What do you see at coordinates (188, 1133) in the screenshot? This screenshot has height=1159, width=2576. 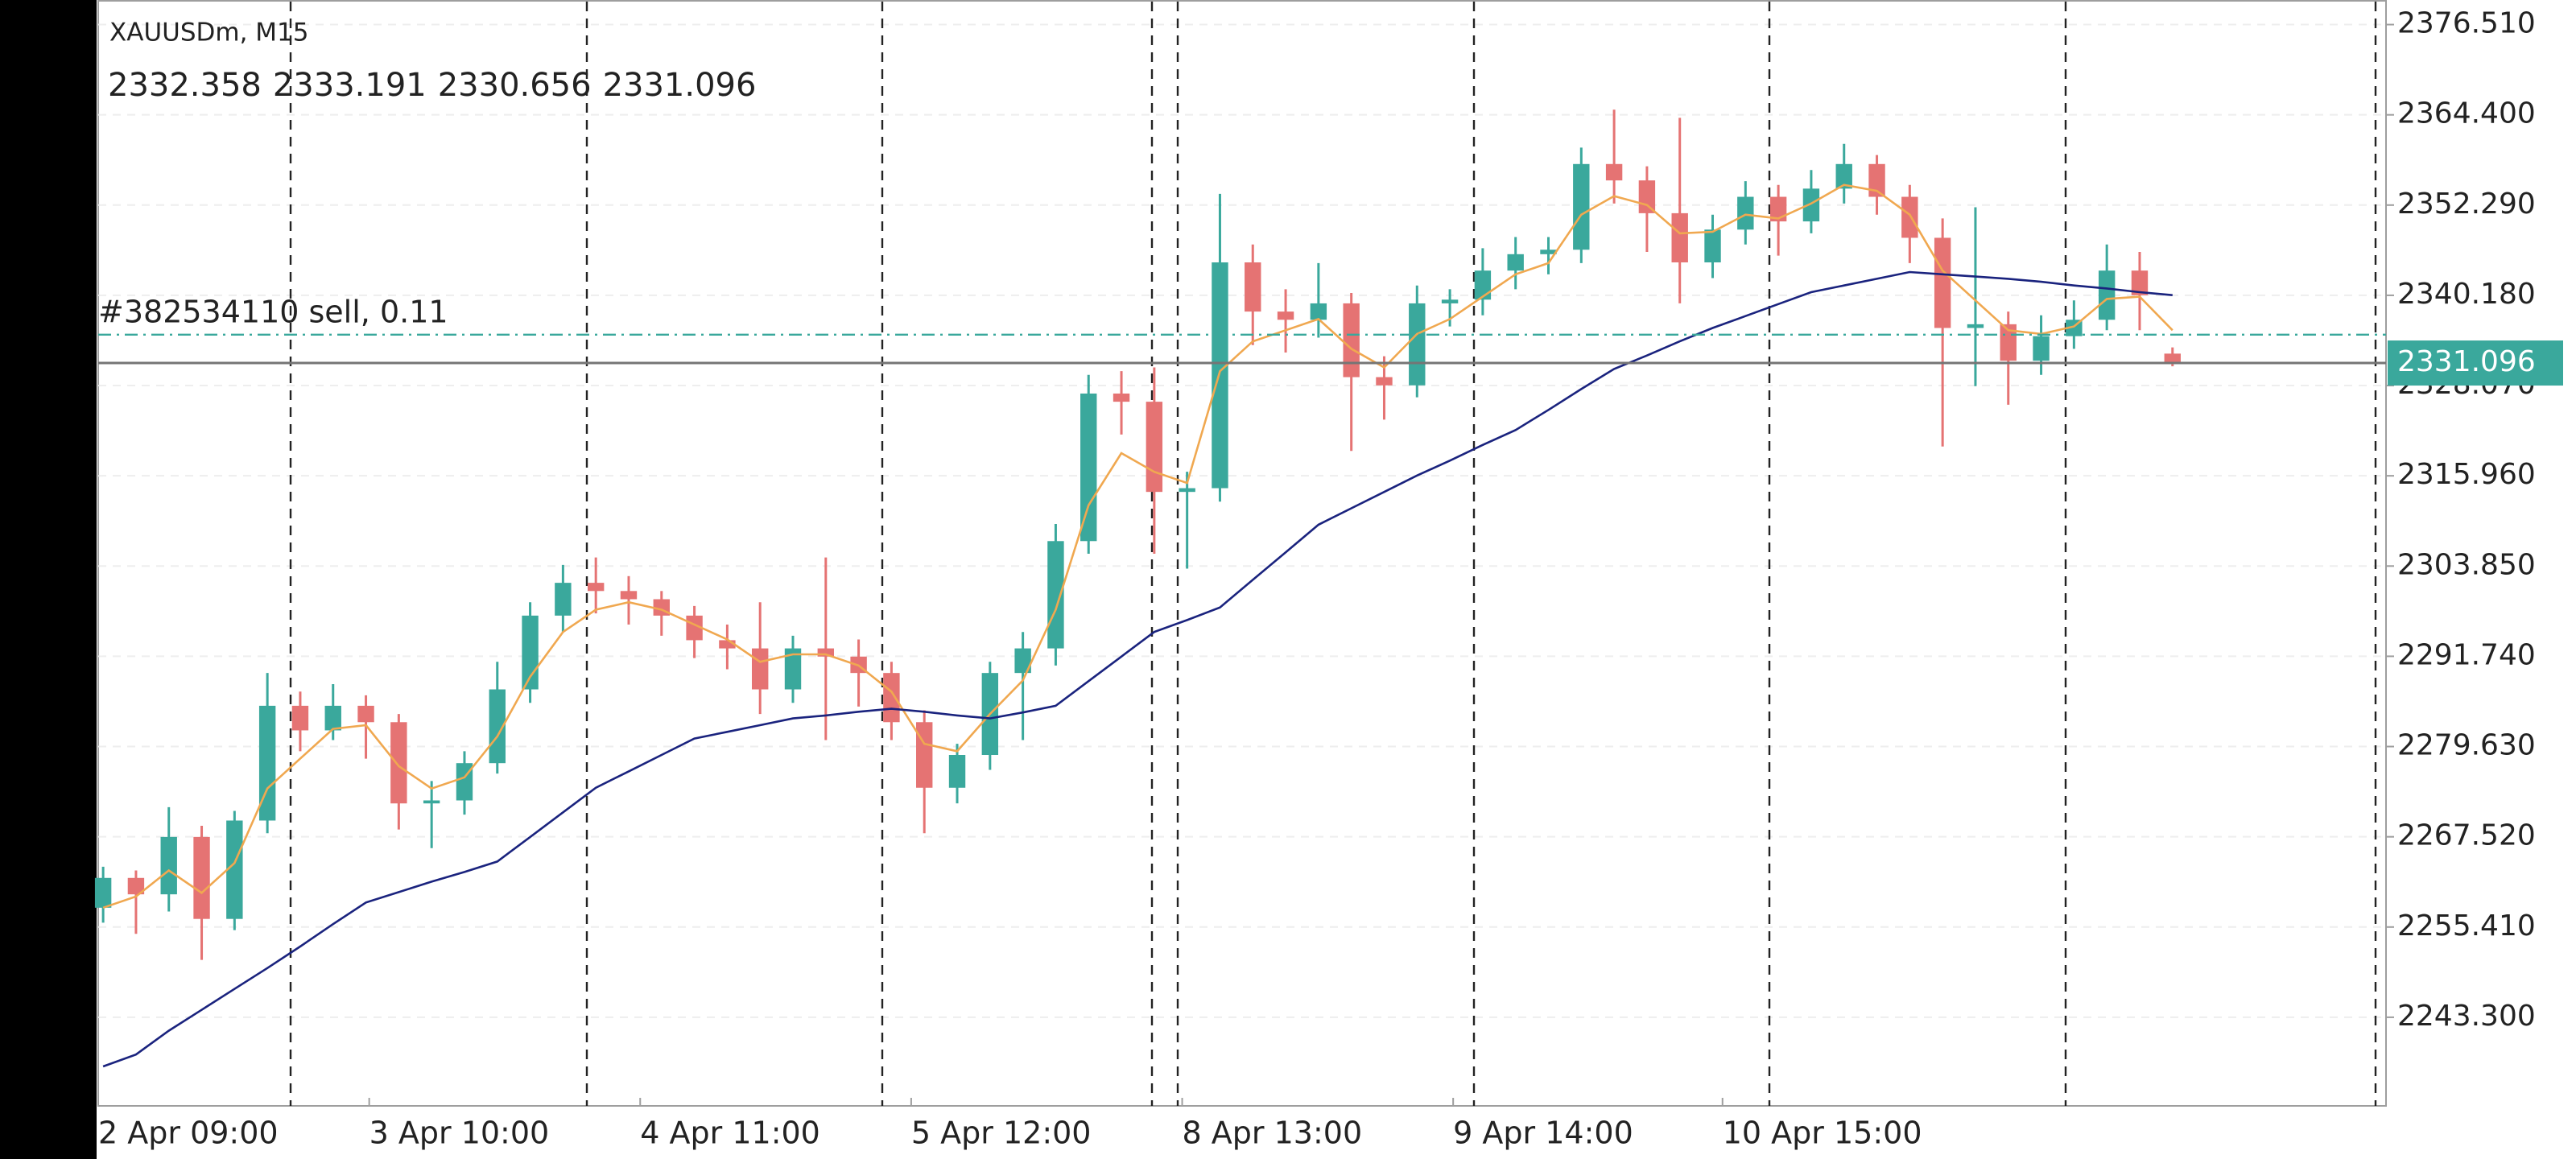 I see `x-tick-label: 2 Apr 09:00` at bounding box center [188, 1133].